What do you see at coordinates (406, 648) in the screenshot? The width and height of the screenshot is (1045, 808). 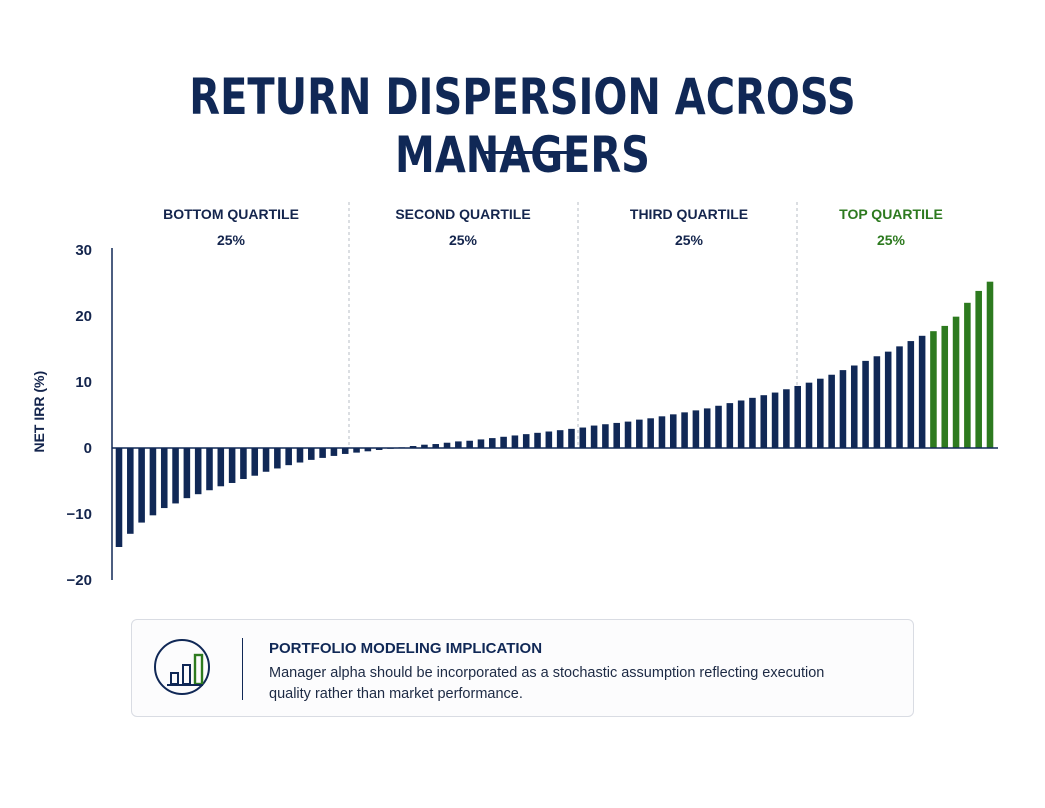 I see `callout-title: PORTFOLIO MODELING IMPLICATION` at bounding box center [406, 648].